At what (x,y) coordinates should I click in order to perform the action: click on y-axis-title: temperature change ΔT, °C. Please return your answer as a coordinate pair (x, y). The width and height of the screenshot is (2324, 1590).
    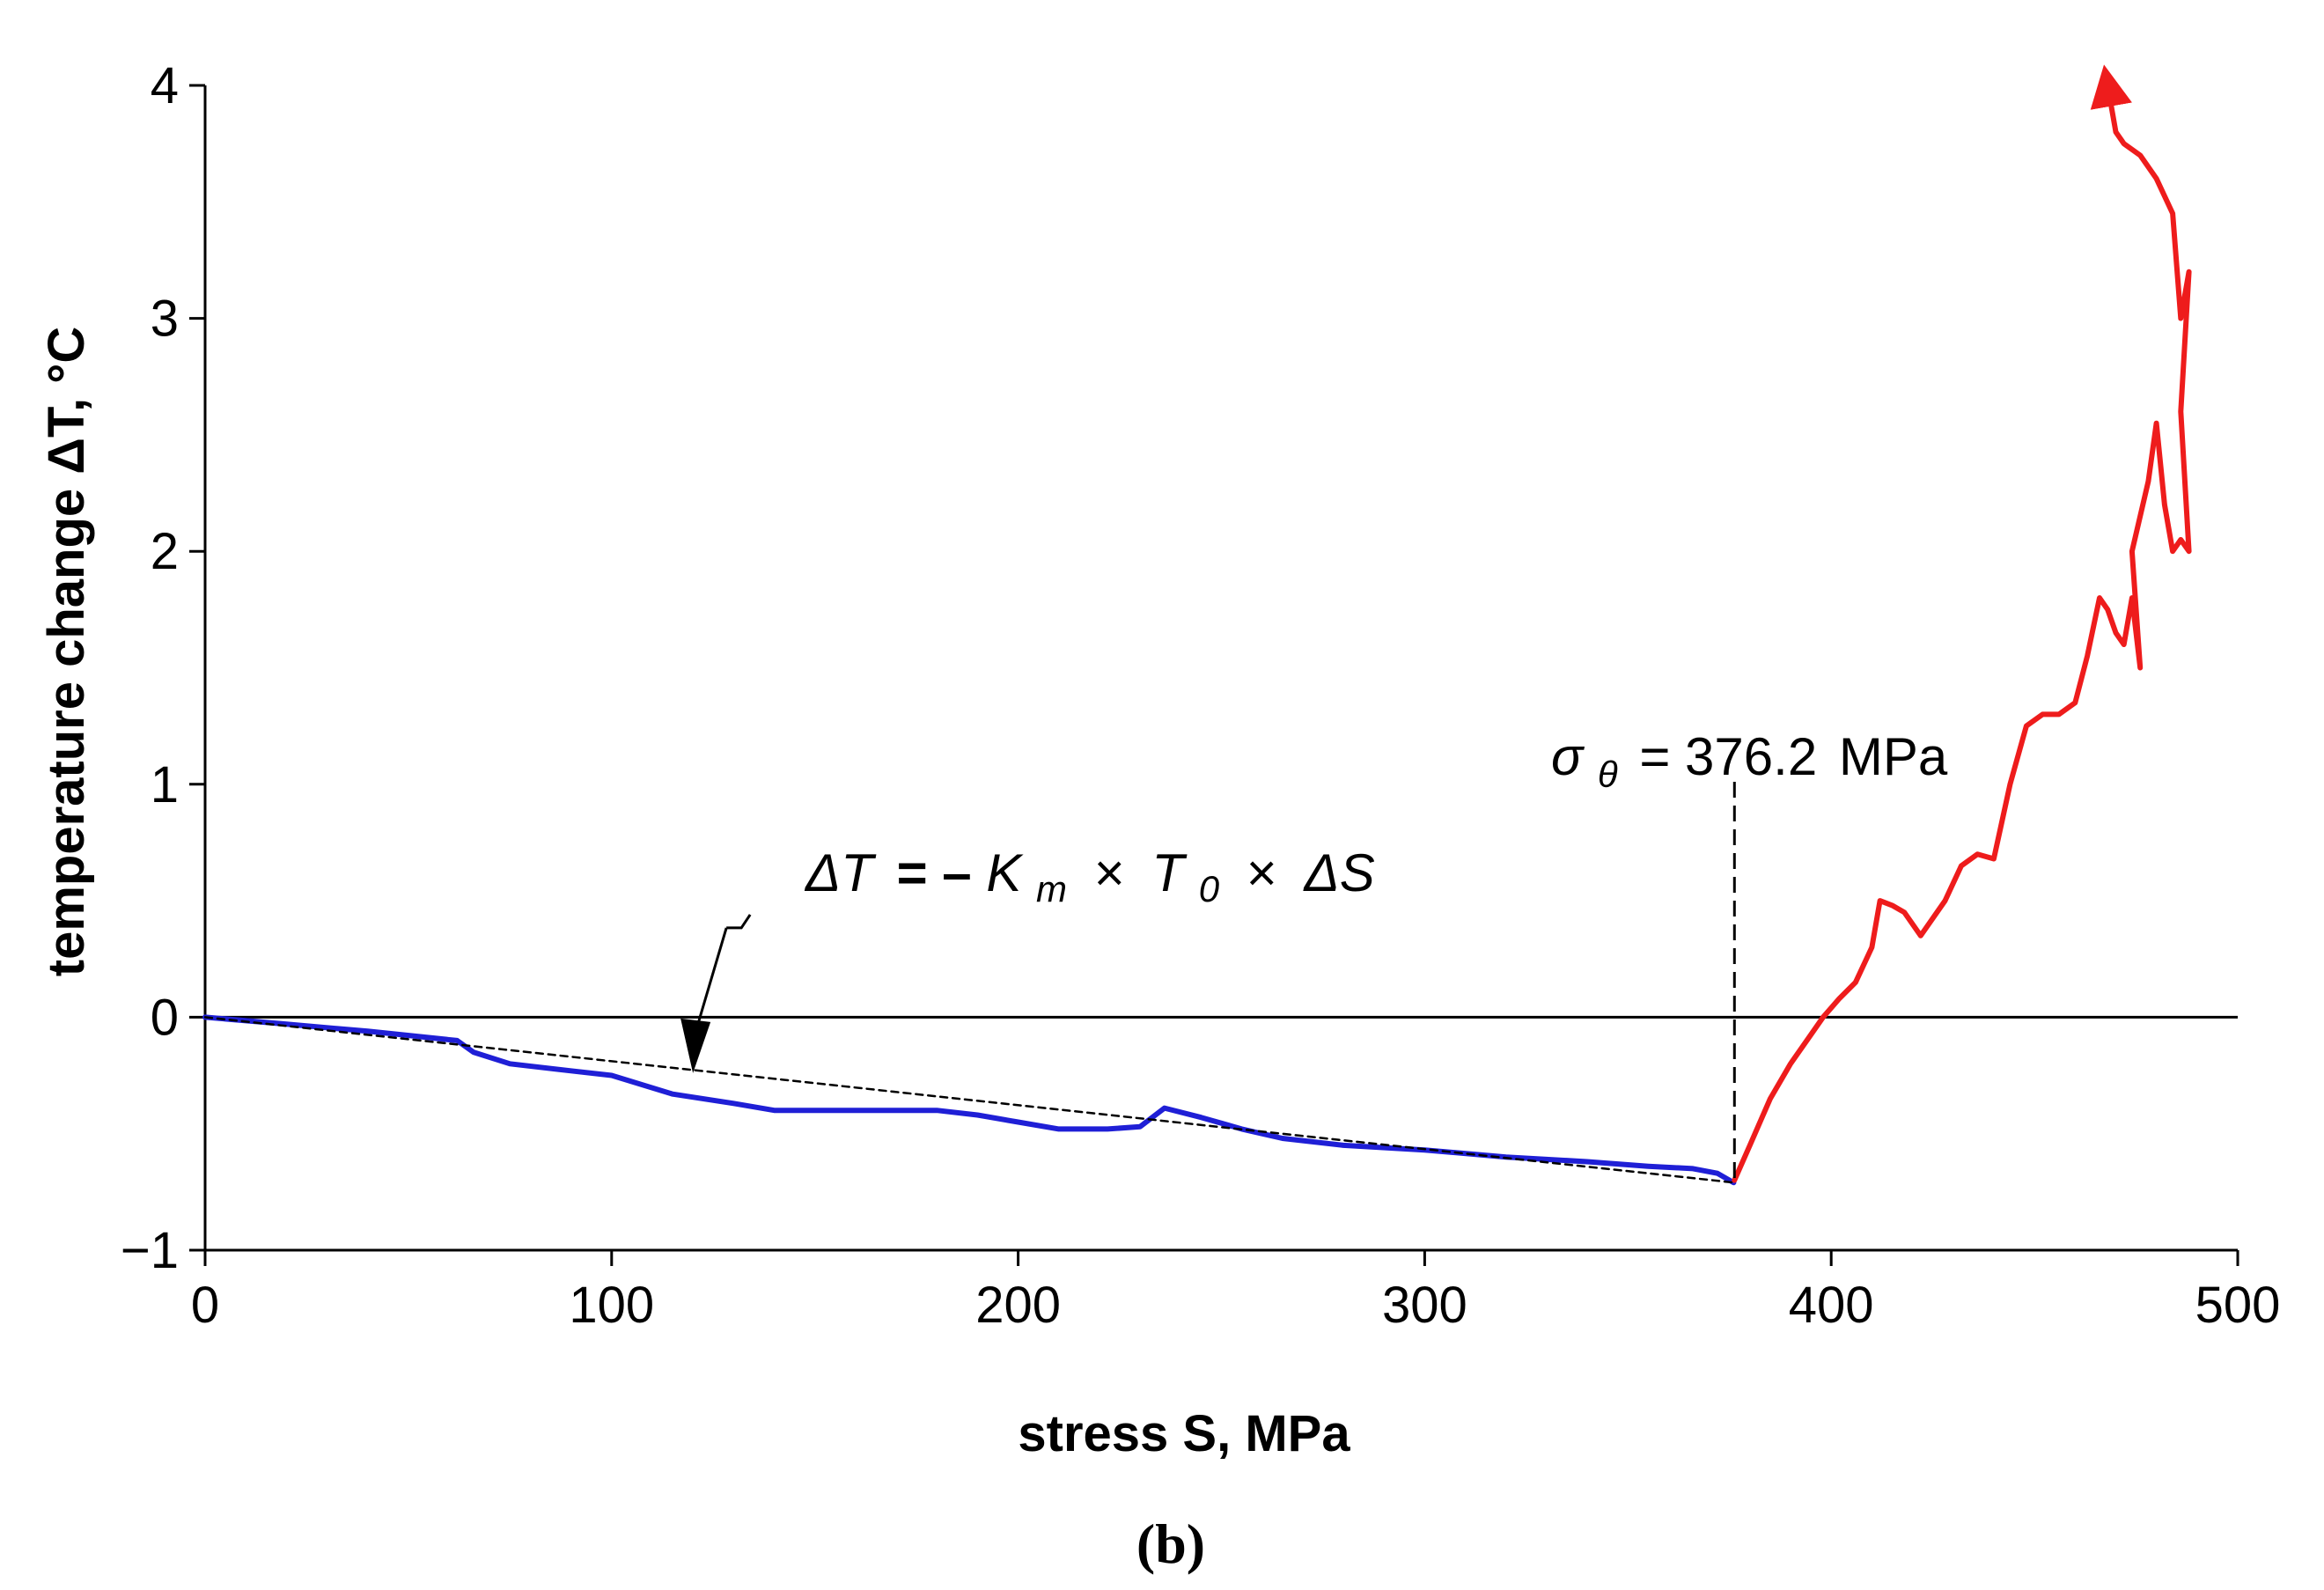
    Looking at the image, I should click on (66, 652).